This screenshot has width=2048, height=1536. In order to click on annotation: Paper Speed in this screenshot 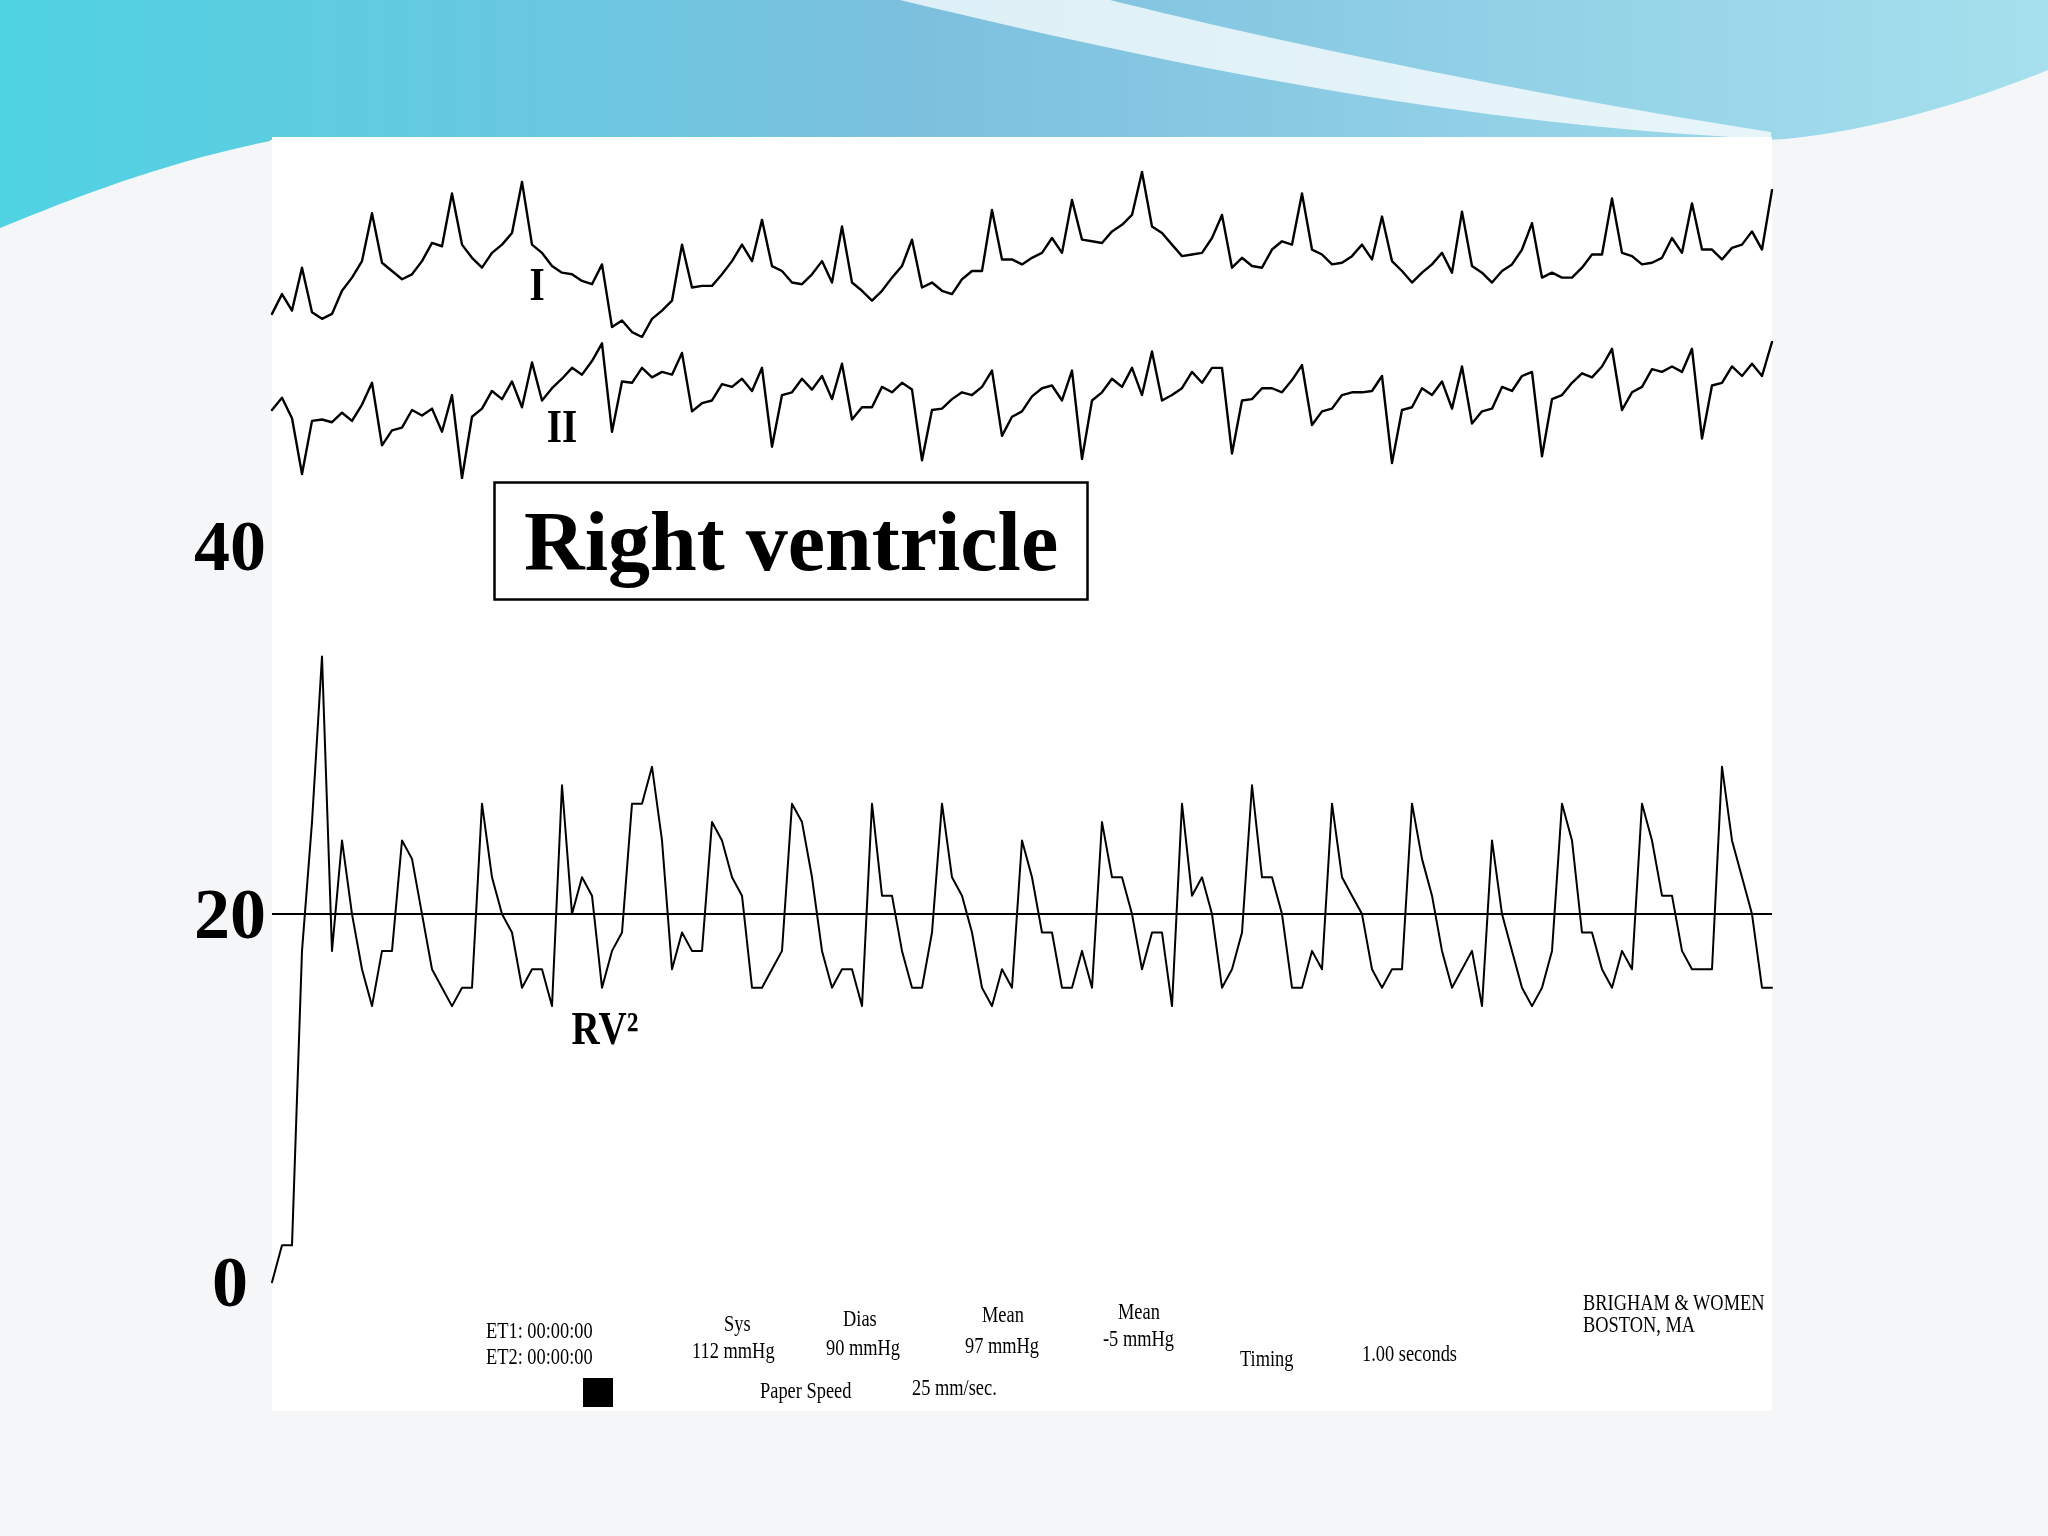, I will do `click(806, 1390)`.